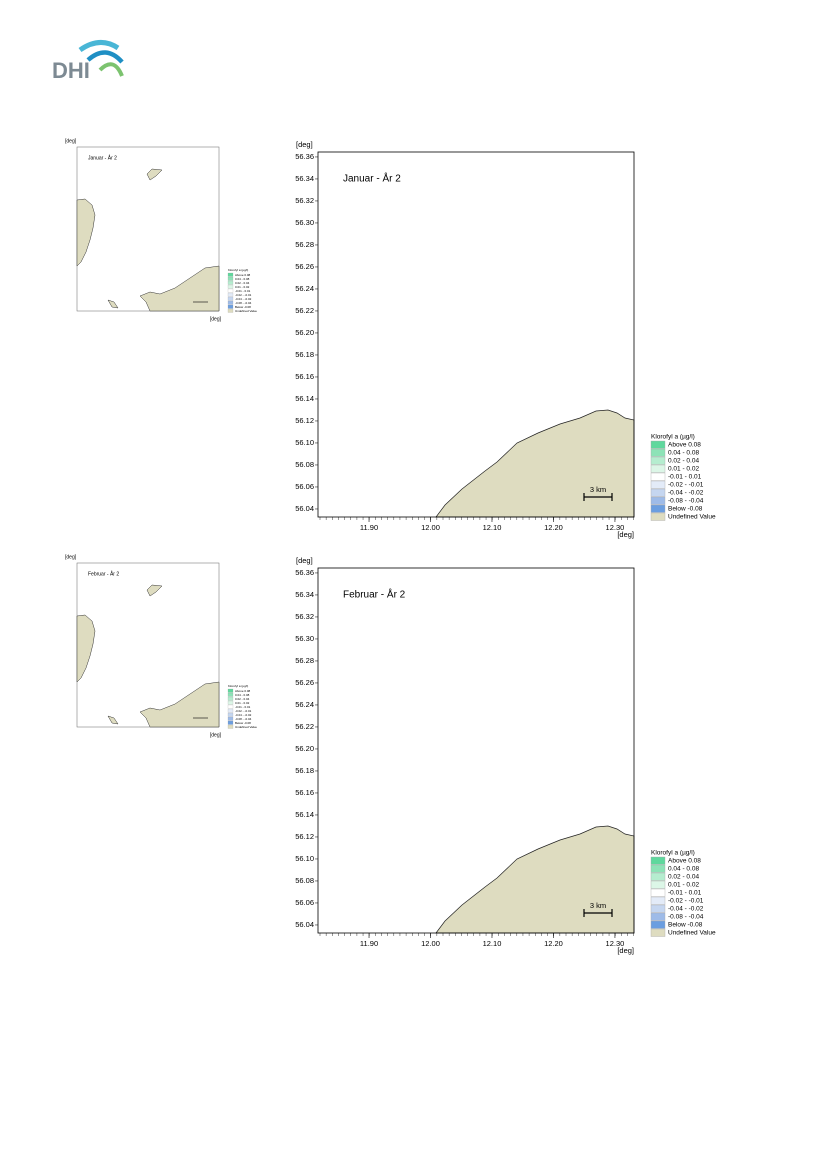  What do you see at coordinates (304, 814) in the screenshot?
I see `y-tick-label: 56.14` at bounding box center [304, 814].